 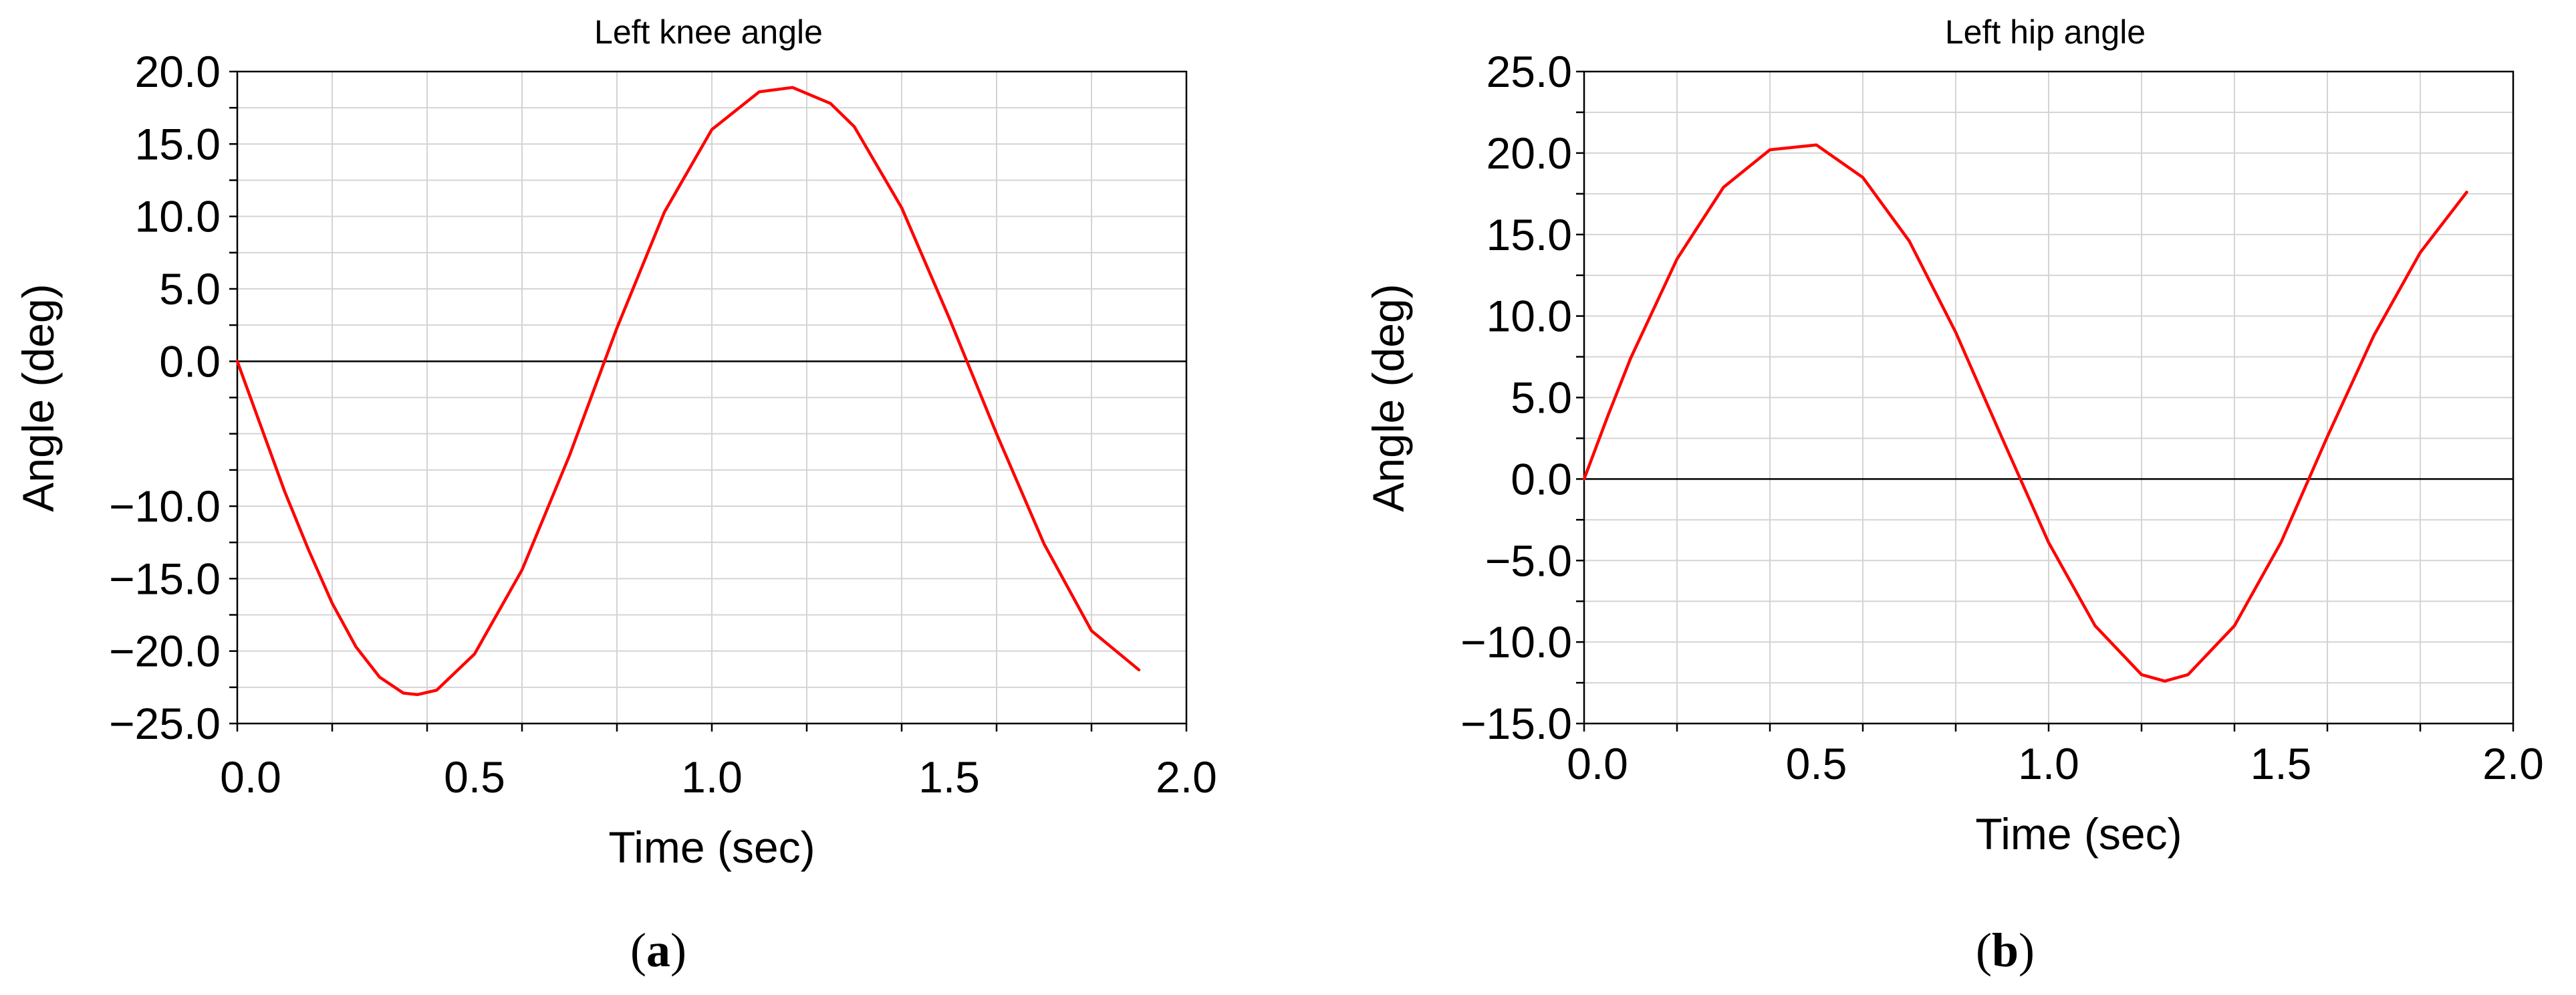 I want to click on panel-label: (b), so click(x=2005, y=950).